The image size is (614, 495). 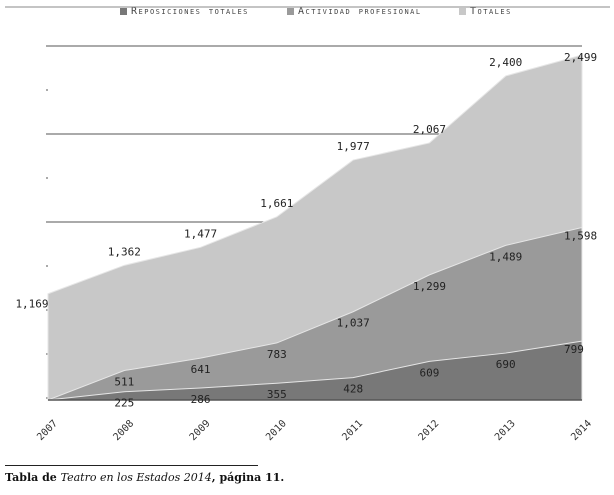 I want to click on data-label: 286, so click(x=201, y=399).